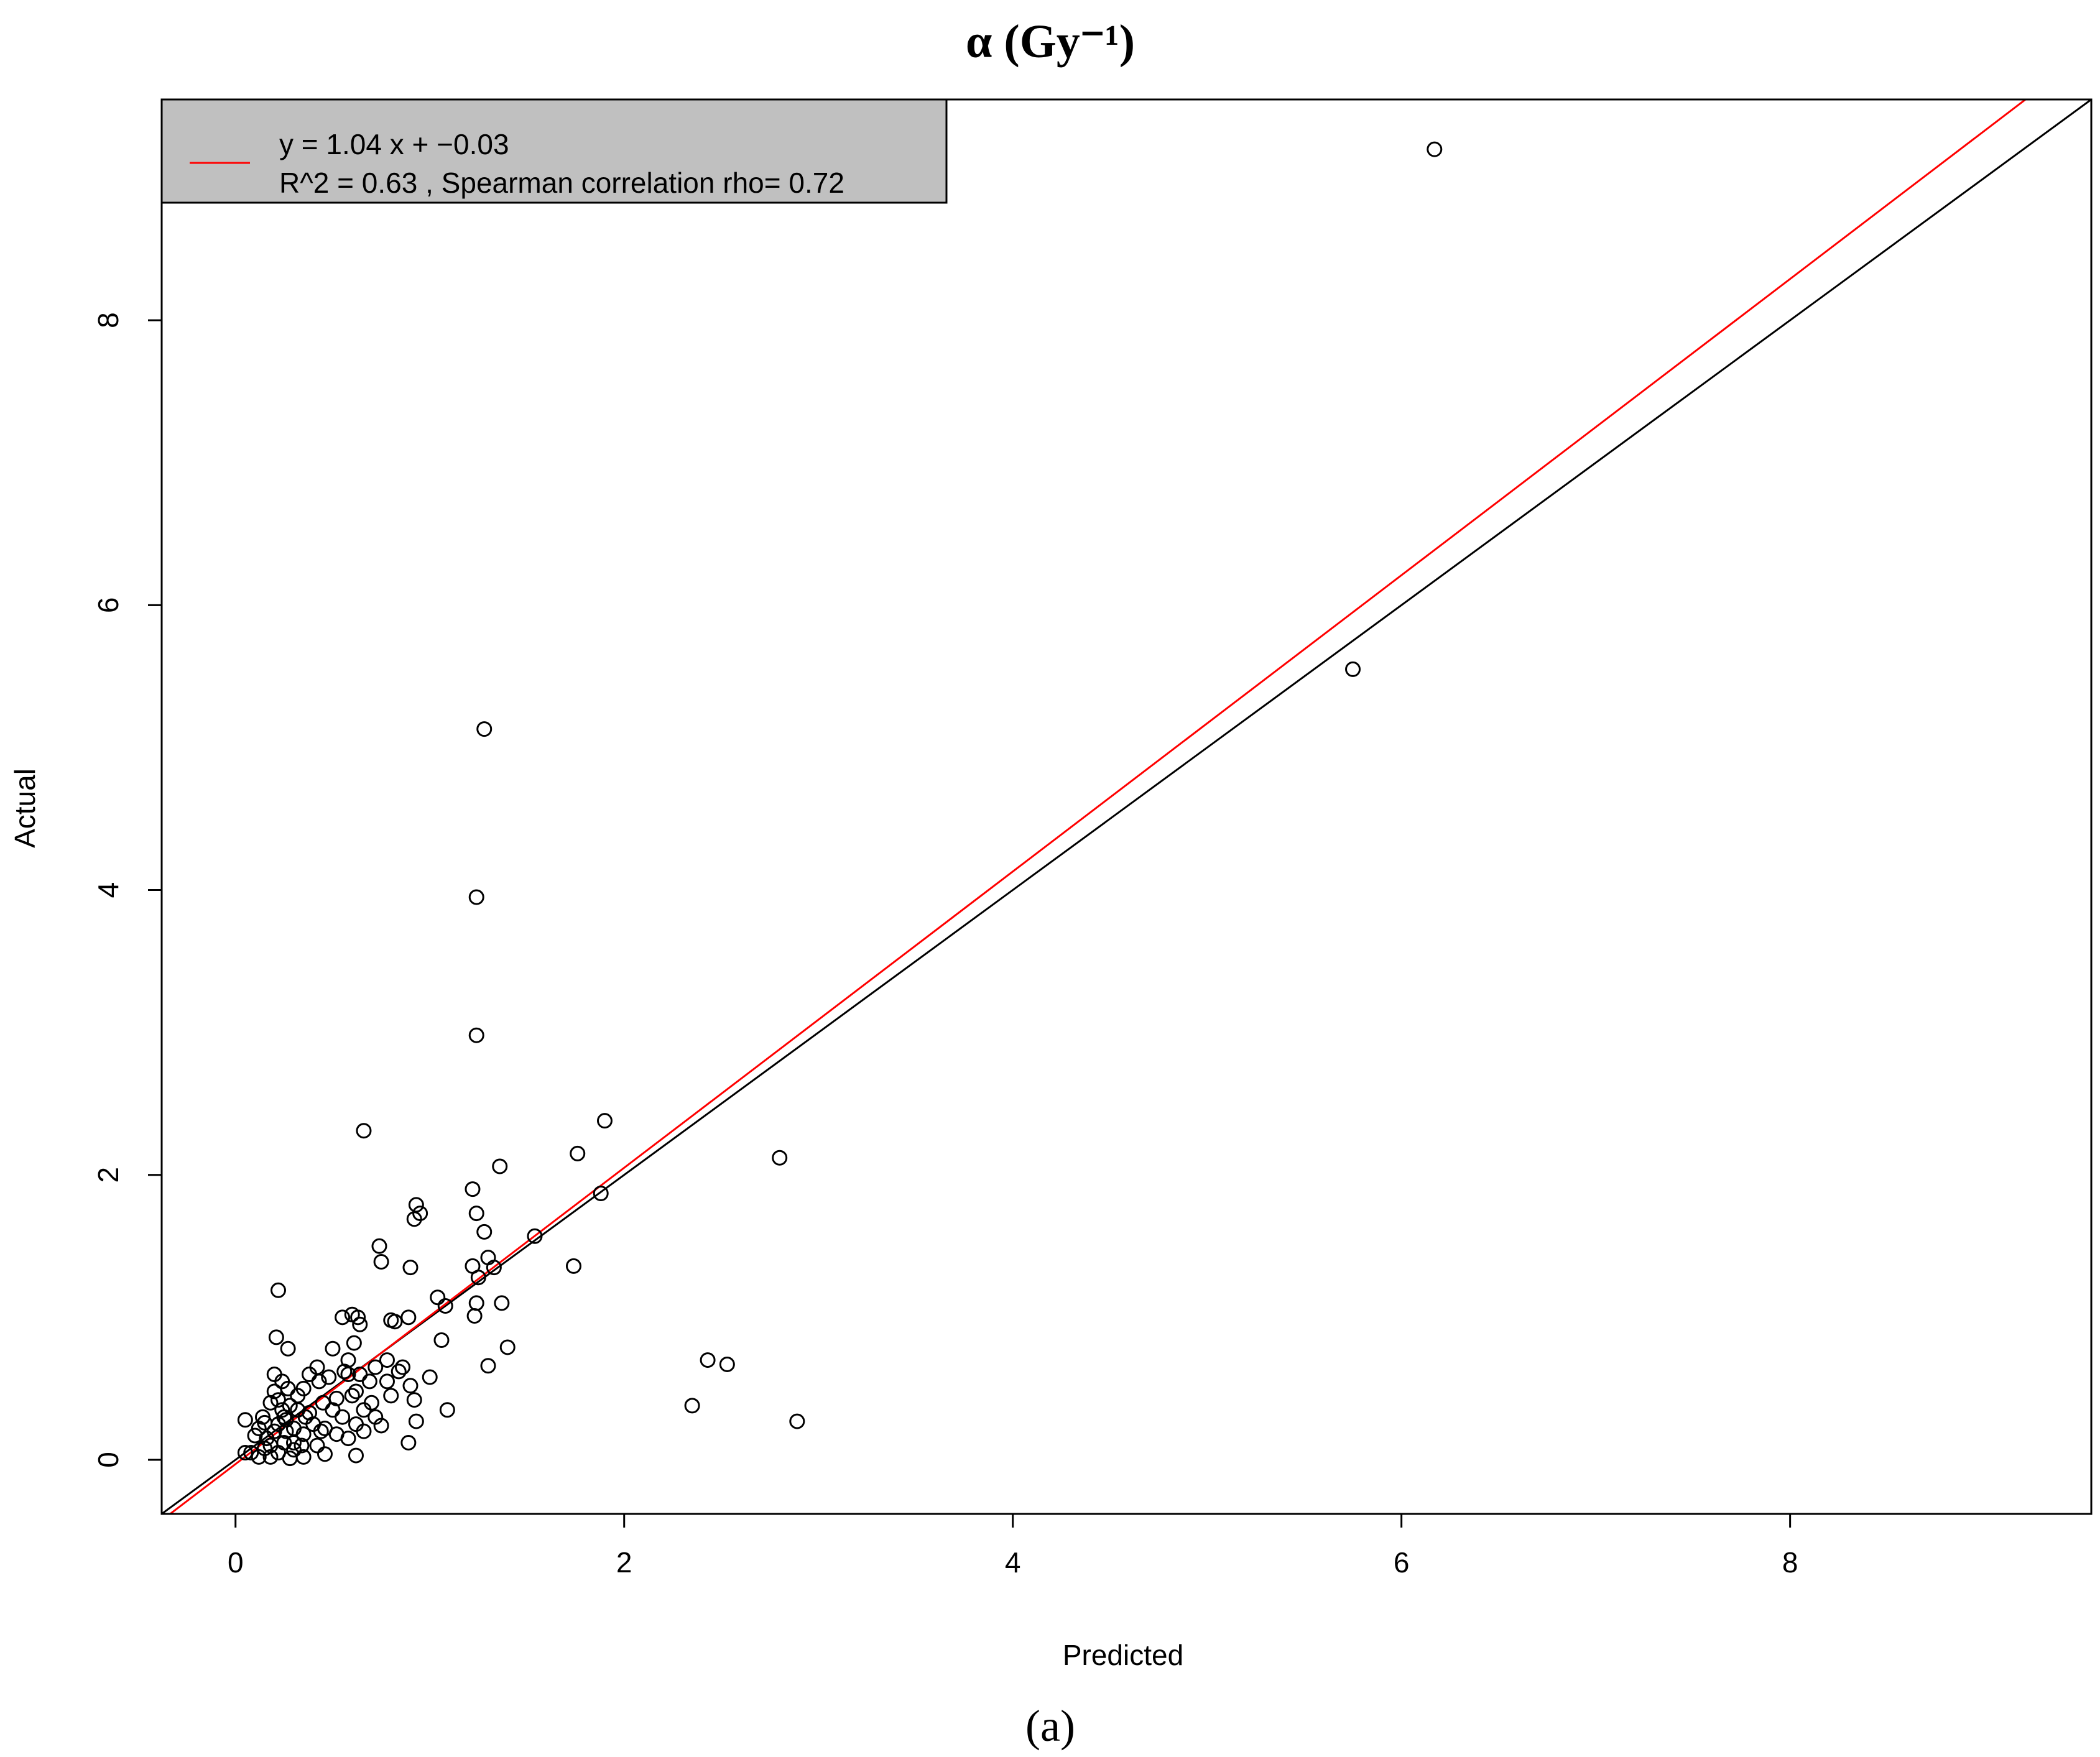 The image size is (2100, 1757). What do you see at coordinates (1050, 42) in the screenshot?
I see `chart-title: α (Gy⁻¹)` at bounding box center [1050, 42].